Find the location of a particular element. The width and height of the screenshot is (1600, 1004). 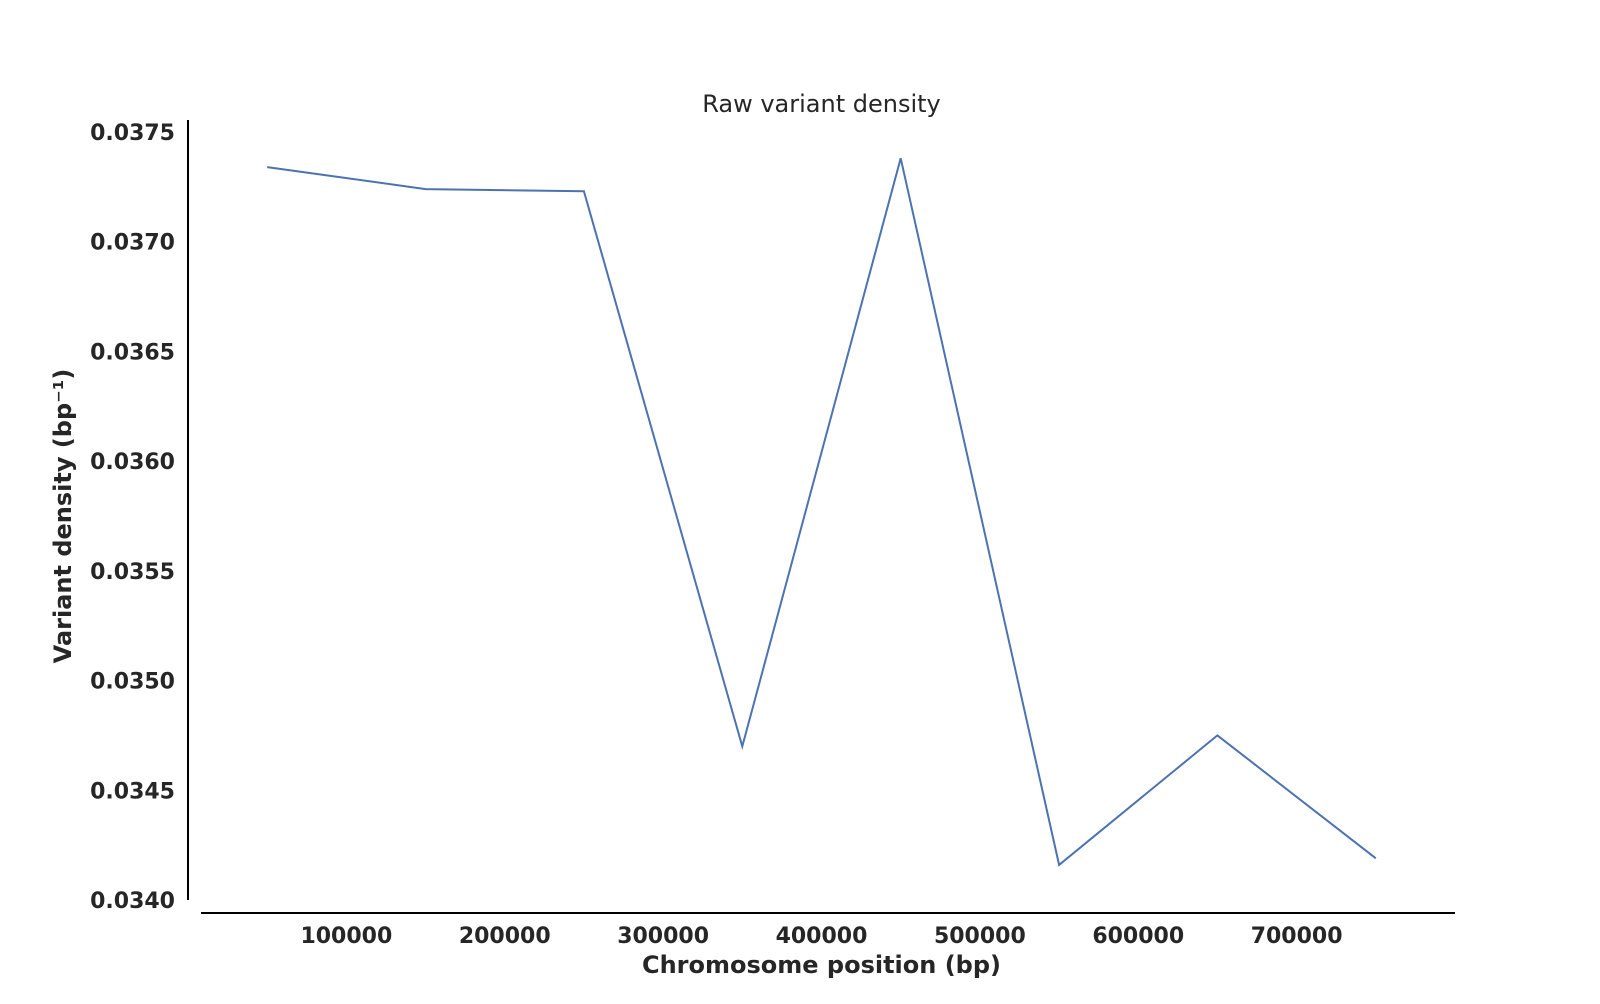

x-tick-label: 300000 is located at coordinates (663, 936).